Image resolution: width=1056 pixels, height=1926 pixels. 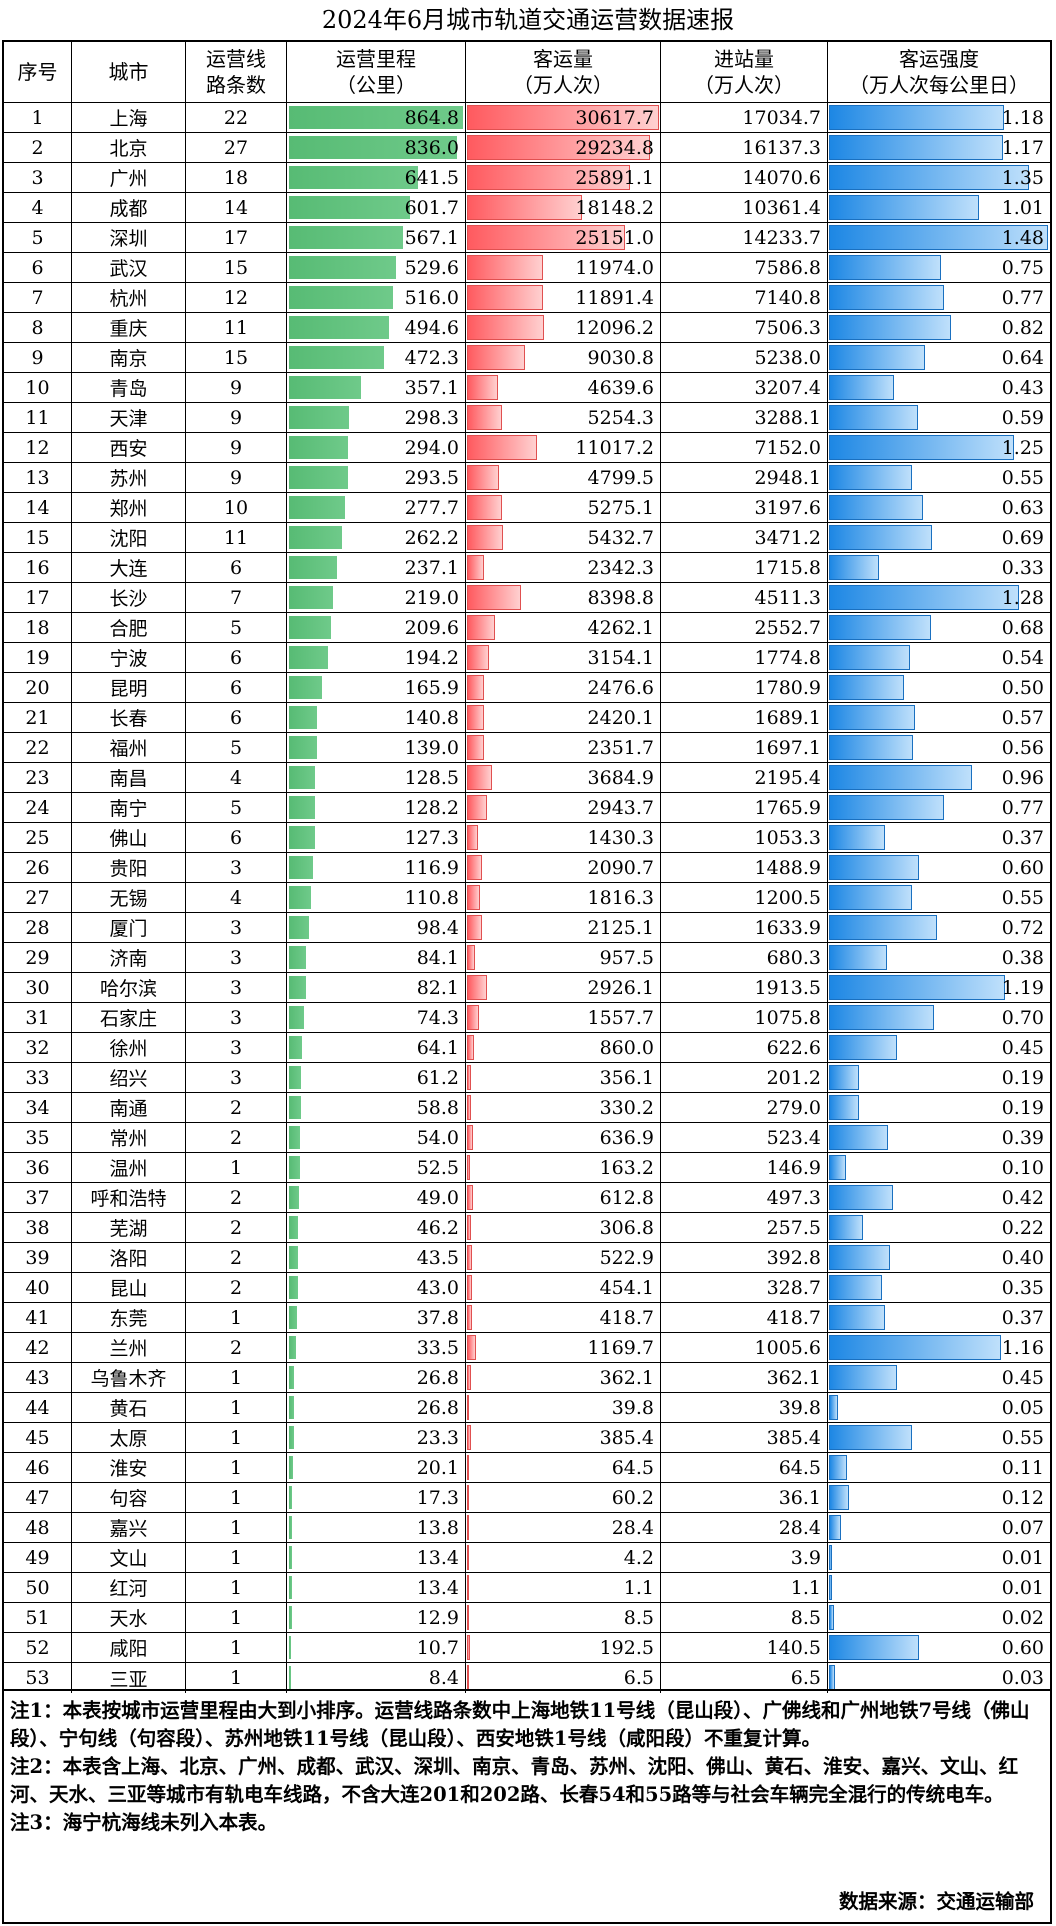 I want to click on cell-text: 11017.2, so click(x=614, y=447).